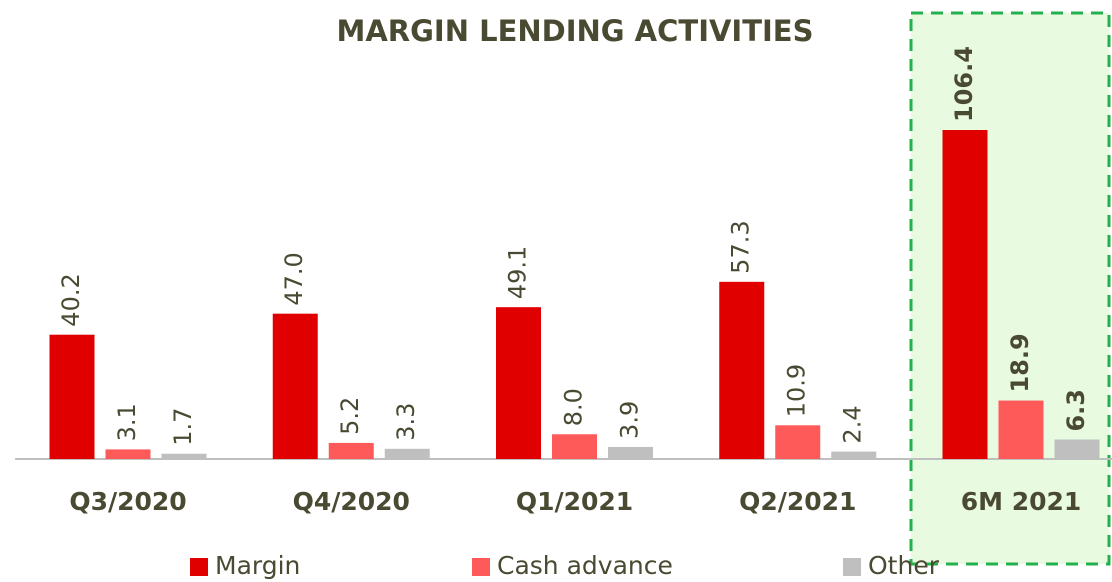 The height and width of the screenshot is (582, 1112). What do you see at coordinates (574, 407) in the screenshot?
I see `data-label: 8.0` at bounding box center [574, 407].